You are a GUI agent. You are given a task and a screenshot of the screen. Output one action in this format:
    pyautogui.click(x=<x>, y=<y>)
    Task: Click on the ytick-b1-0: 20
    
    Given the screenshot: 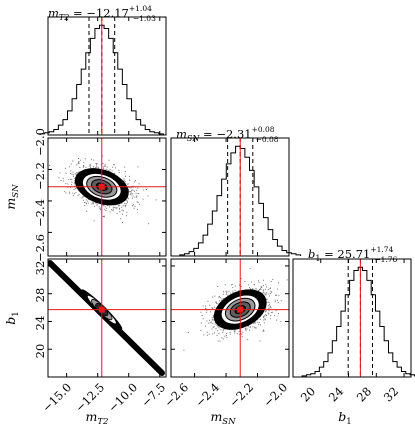 What is the action you would take?
    pyautogui.click(x=40, y=351)
    